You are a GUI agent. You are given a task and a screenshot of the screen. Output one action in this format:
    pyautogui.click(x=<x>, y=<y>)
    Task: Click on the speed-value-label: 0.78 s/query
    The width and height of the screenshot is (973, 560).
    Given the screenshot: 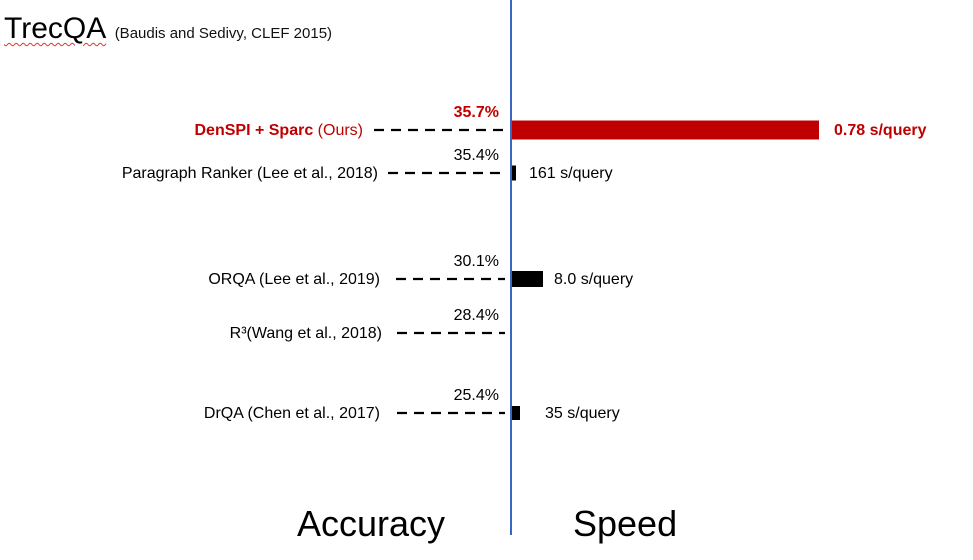 What is the action you would take?
    pyautogui.click(x=880, y=130)
    